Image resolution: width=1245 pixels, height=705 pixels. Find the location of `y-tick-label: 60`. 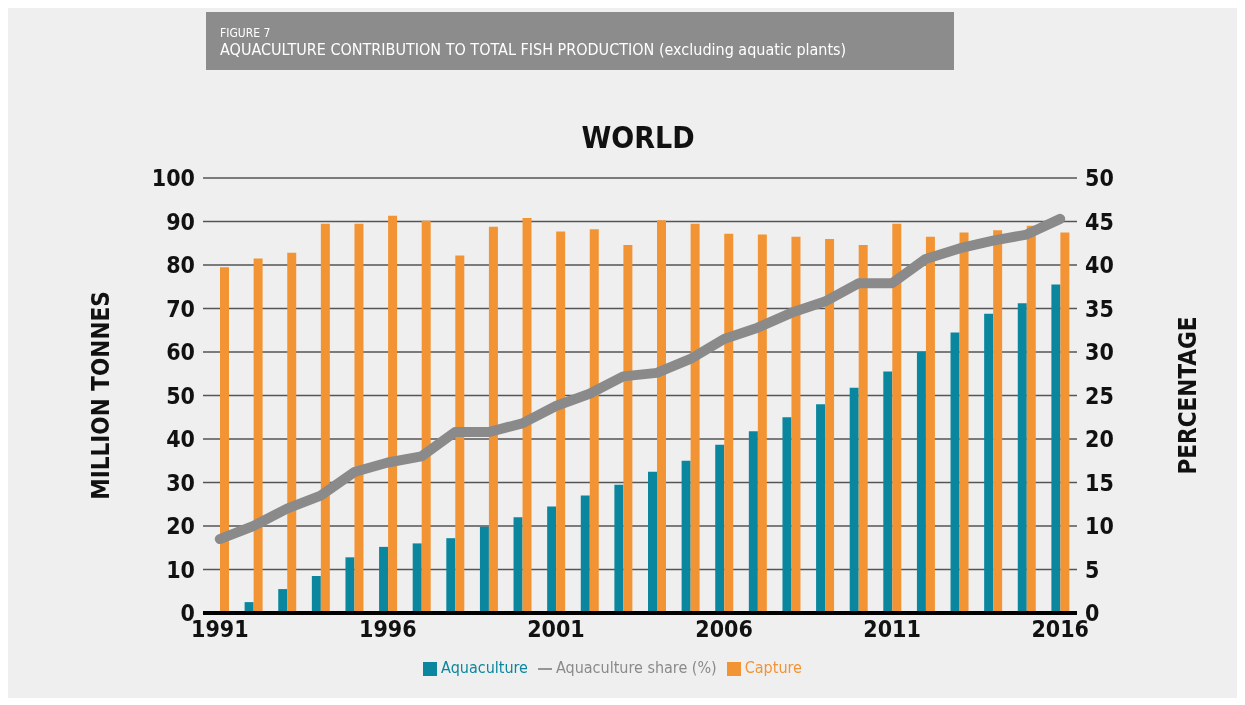

y-tick-label: 60 is located at coordinates (180, 352).